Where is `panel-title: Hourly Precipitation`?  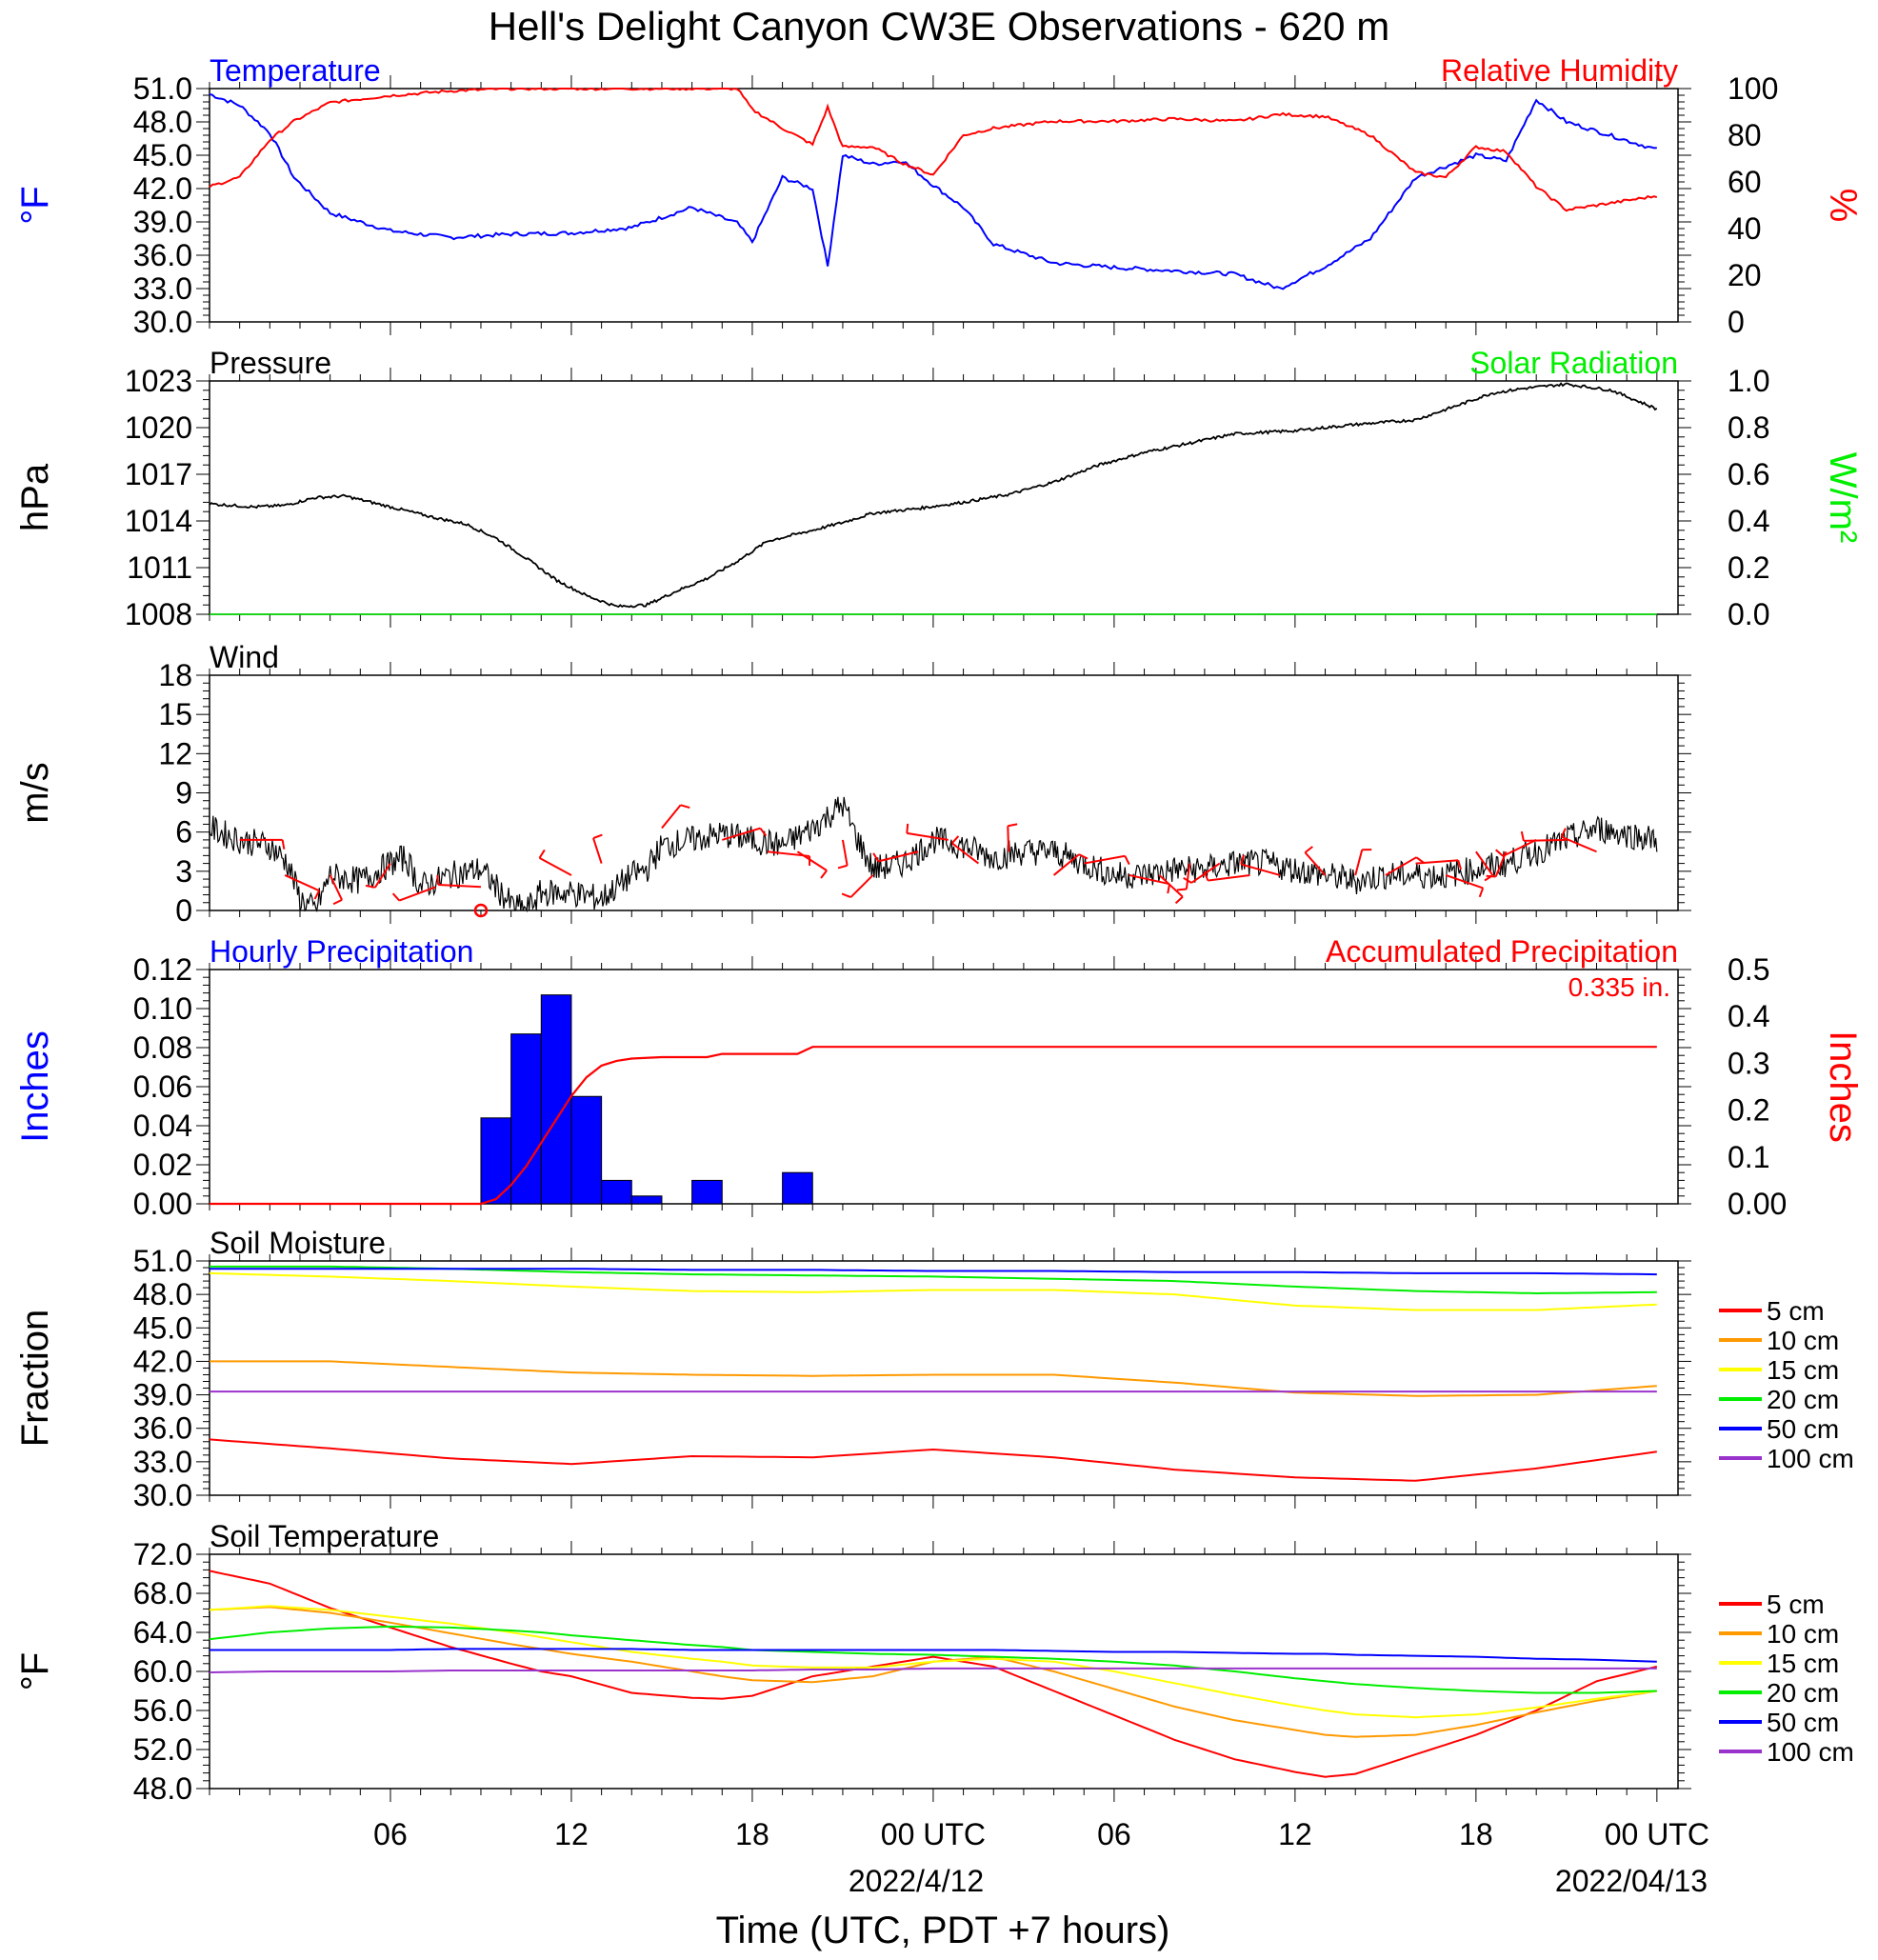
panel-title: Hourly Precipitation is located at coordinates (341, 951).